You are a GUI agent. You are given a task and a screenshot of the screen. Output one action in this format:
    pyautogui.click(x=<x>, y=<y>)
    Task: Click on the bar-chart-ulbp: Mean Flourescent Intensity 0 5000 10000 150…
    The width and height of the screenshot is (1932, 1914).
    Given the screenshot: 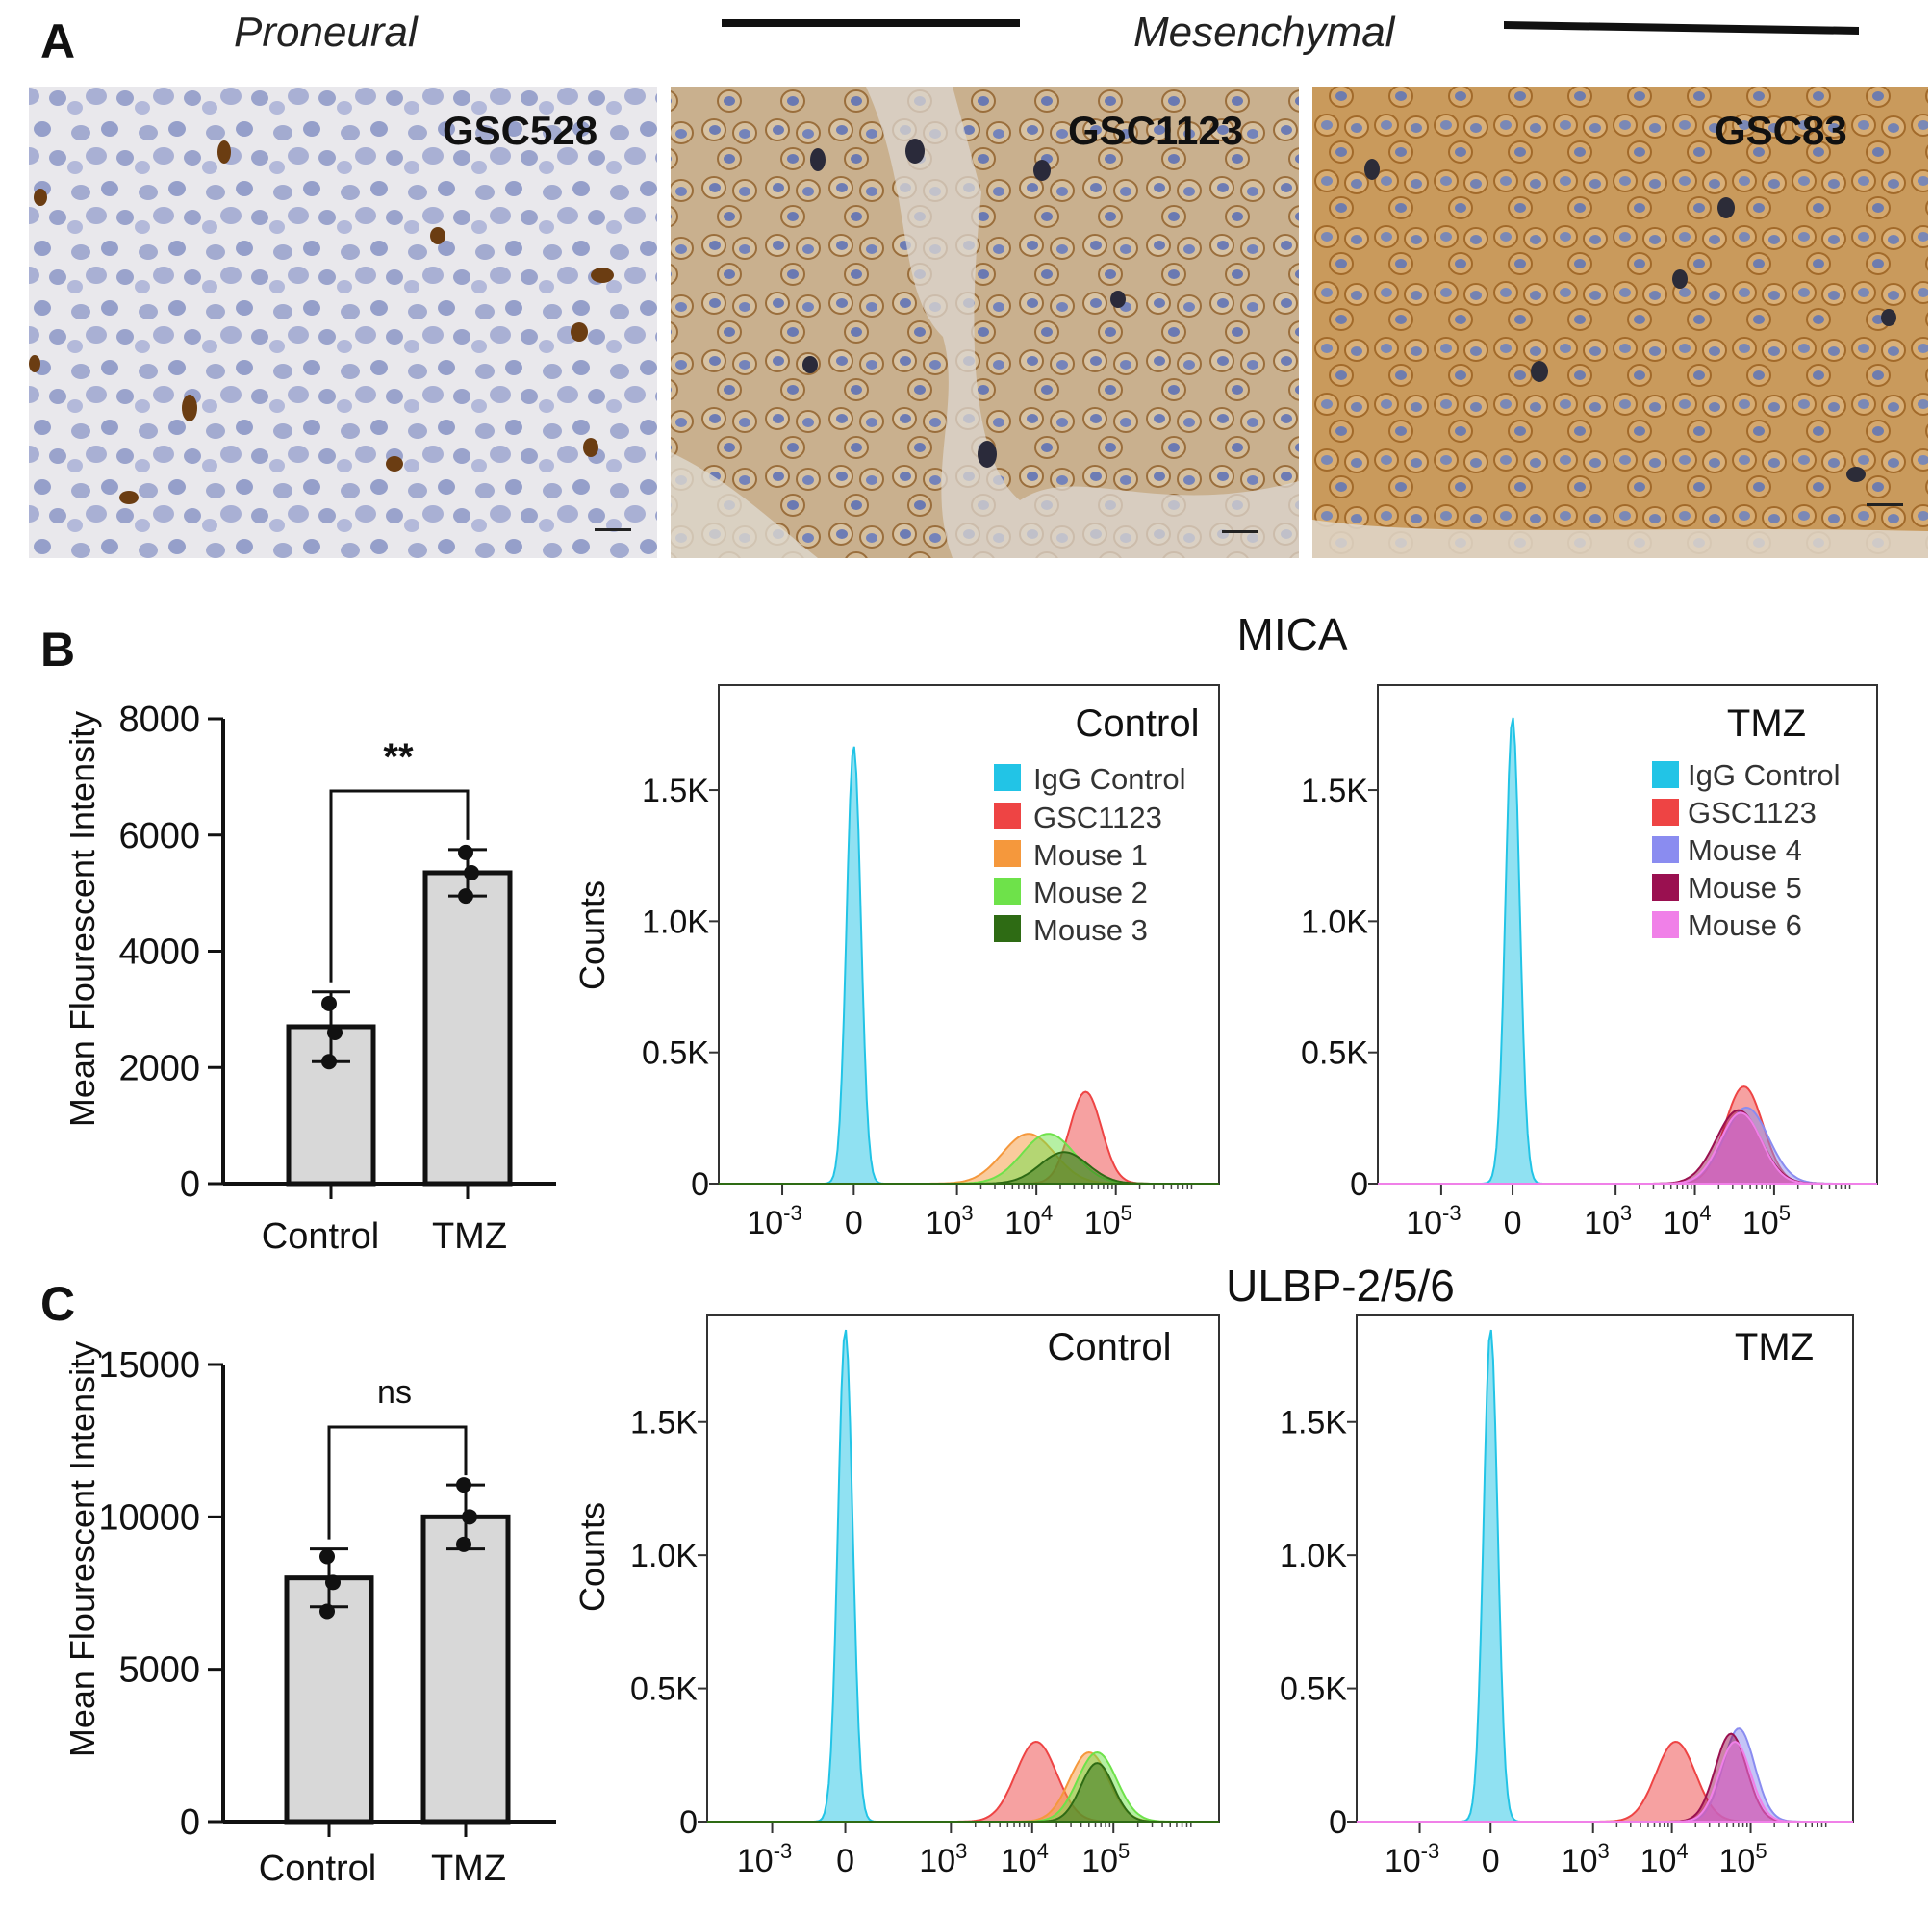 What is the action you would take?
    pyautogui.click(x=309, y=1615)
    